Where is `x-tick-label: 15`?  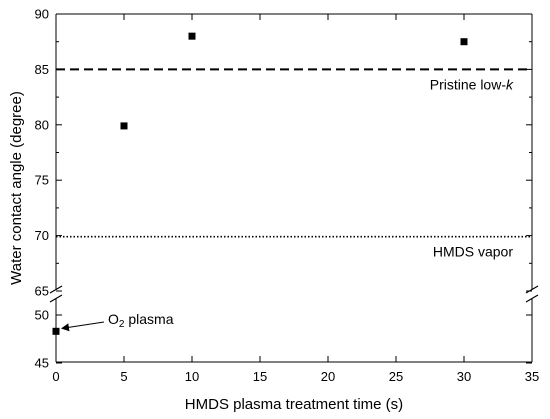 x-tick-label: 15 is located at coordinates (260, 376).